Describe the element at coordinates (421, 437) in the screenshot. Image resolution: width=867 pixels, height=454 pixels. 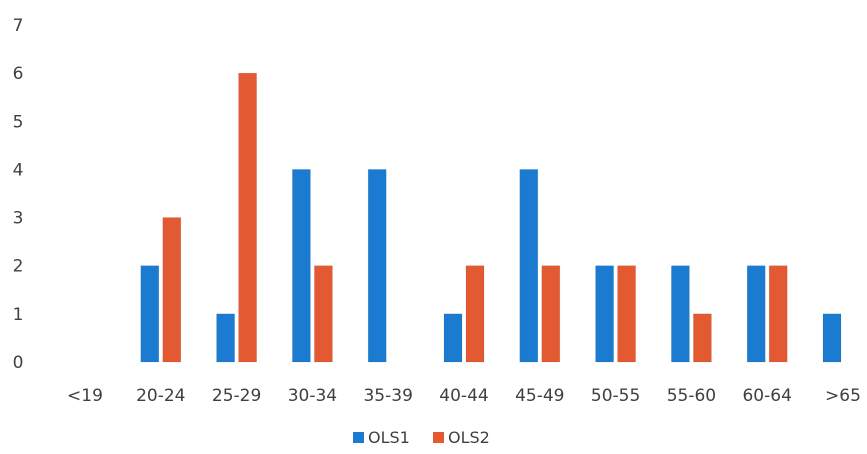
I see `legend: OLS1 OLS2` at that location.